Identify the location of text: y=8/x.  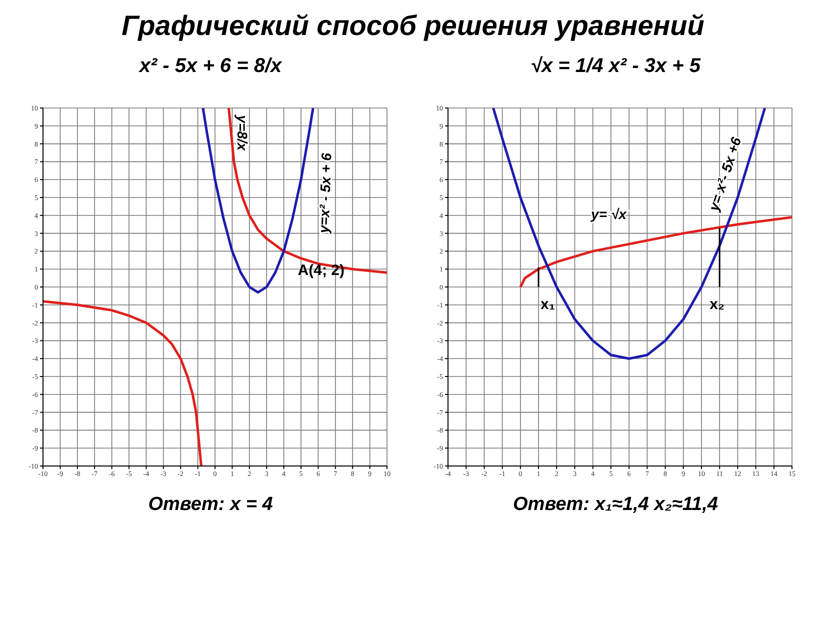
(242, 133).